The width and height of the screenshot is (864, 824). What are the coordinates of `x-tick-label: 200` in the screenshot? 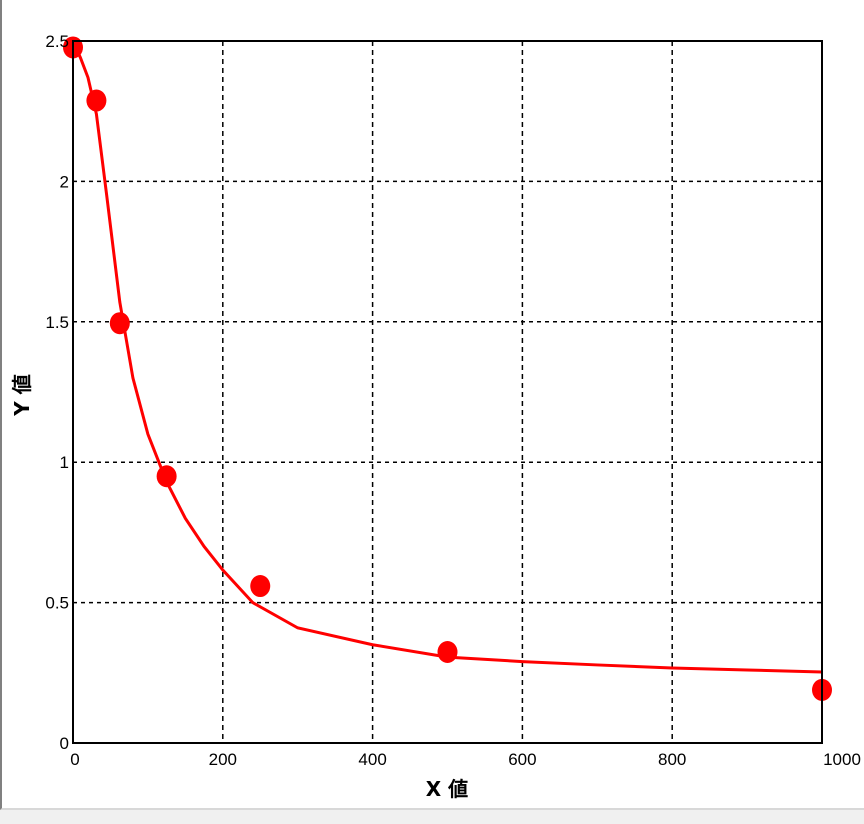 It's located at (223, 759).